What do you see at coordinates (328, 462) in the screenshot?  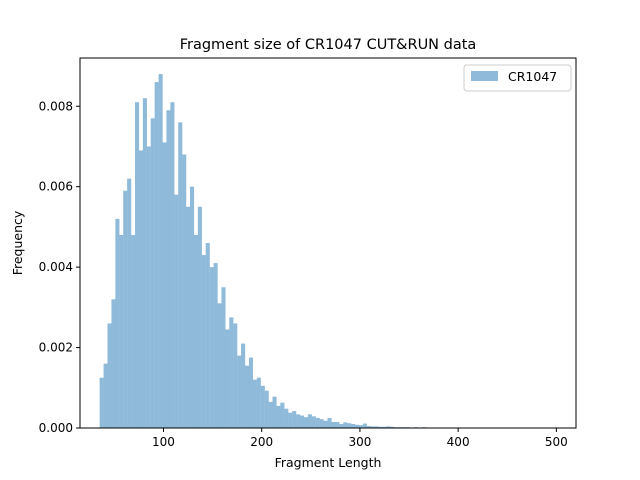 I see `x-axis-label: Fragment Length` at bounding box center [328, 462].